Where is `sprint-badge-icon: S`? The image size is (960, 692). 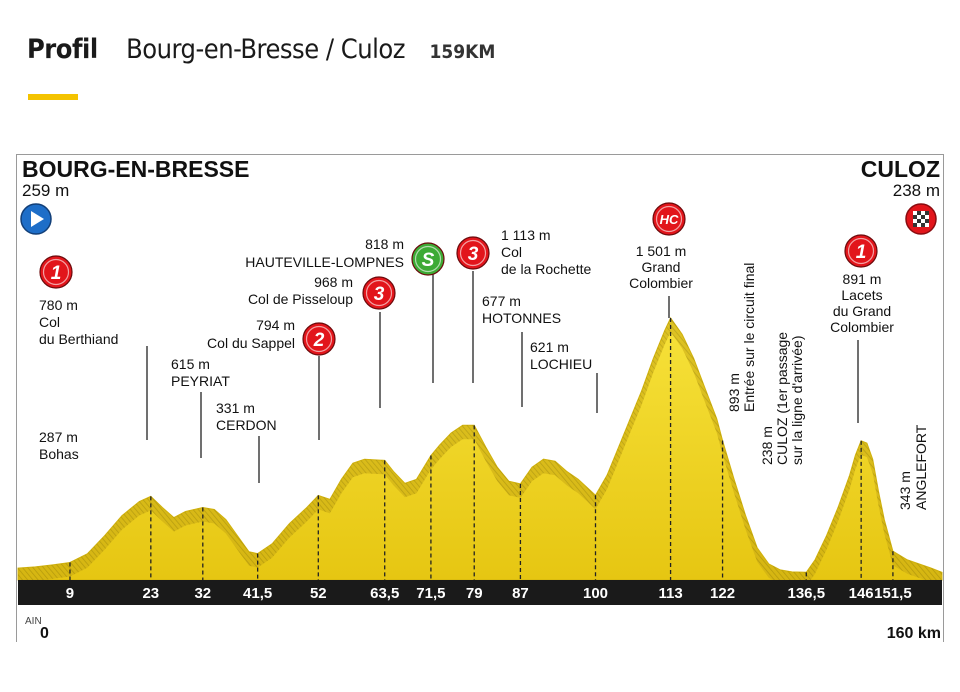
sprint-badge-icon: S is located at coordinates (428, 259).